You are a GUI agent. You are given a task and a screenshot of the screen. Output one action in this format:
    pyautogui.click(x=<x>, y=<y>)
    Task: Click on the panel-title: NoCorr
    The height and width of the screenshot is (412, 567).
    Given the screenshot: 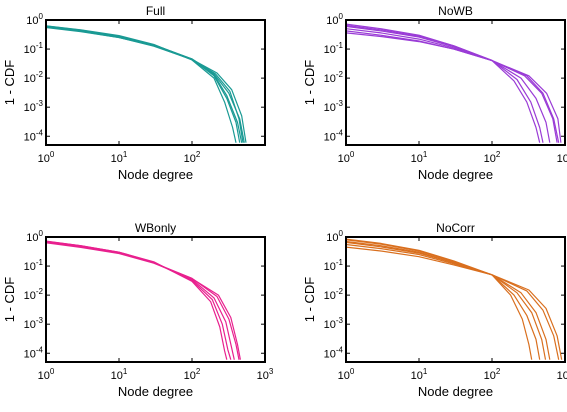 What is the action you would take?
    pyautogui.click(x=455, y=228)
    